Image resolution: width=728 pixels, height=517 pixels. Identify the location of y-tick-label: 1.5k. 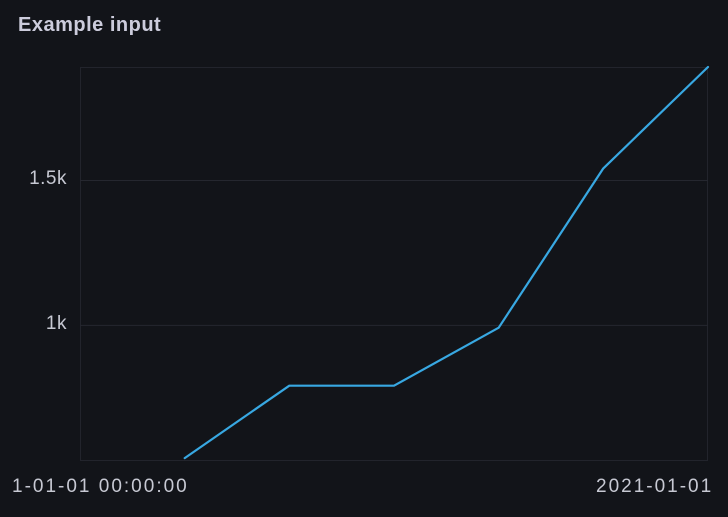
(48, 178).